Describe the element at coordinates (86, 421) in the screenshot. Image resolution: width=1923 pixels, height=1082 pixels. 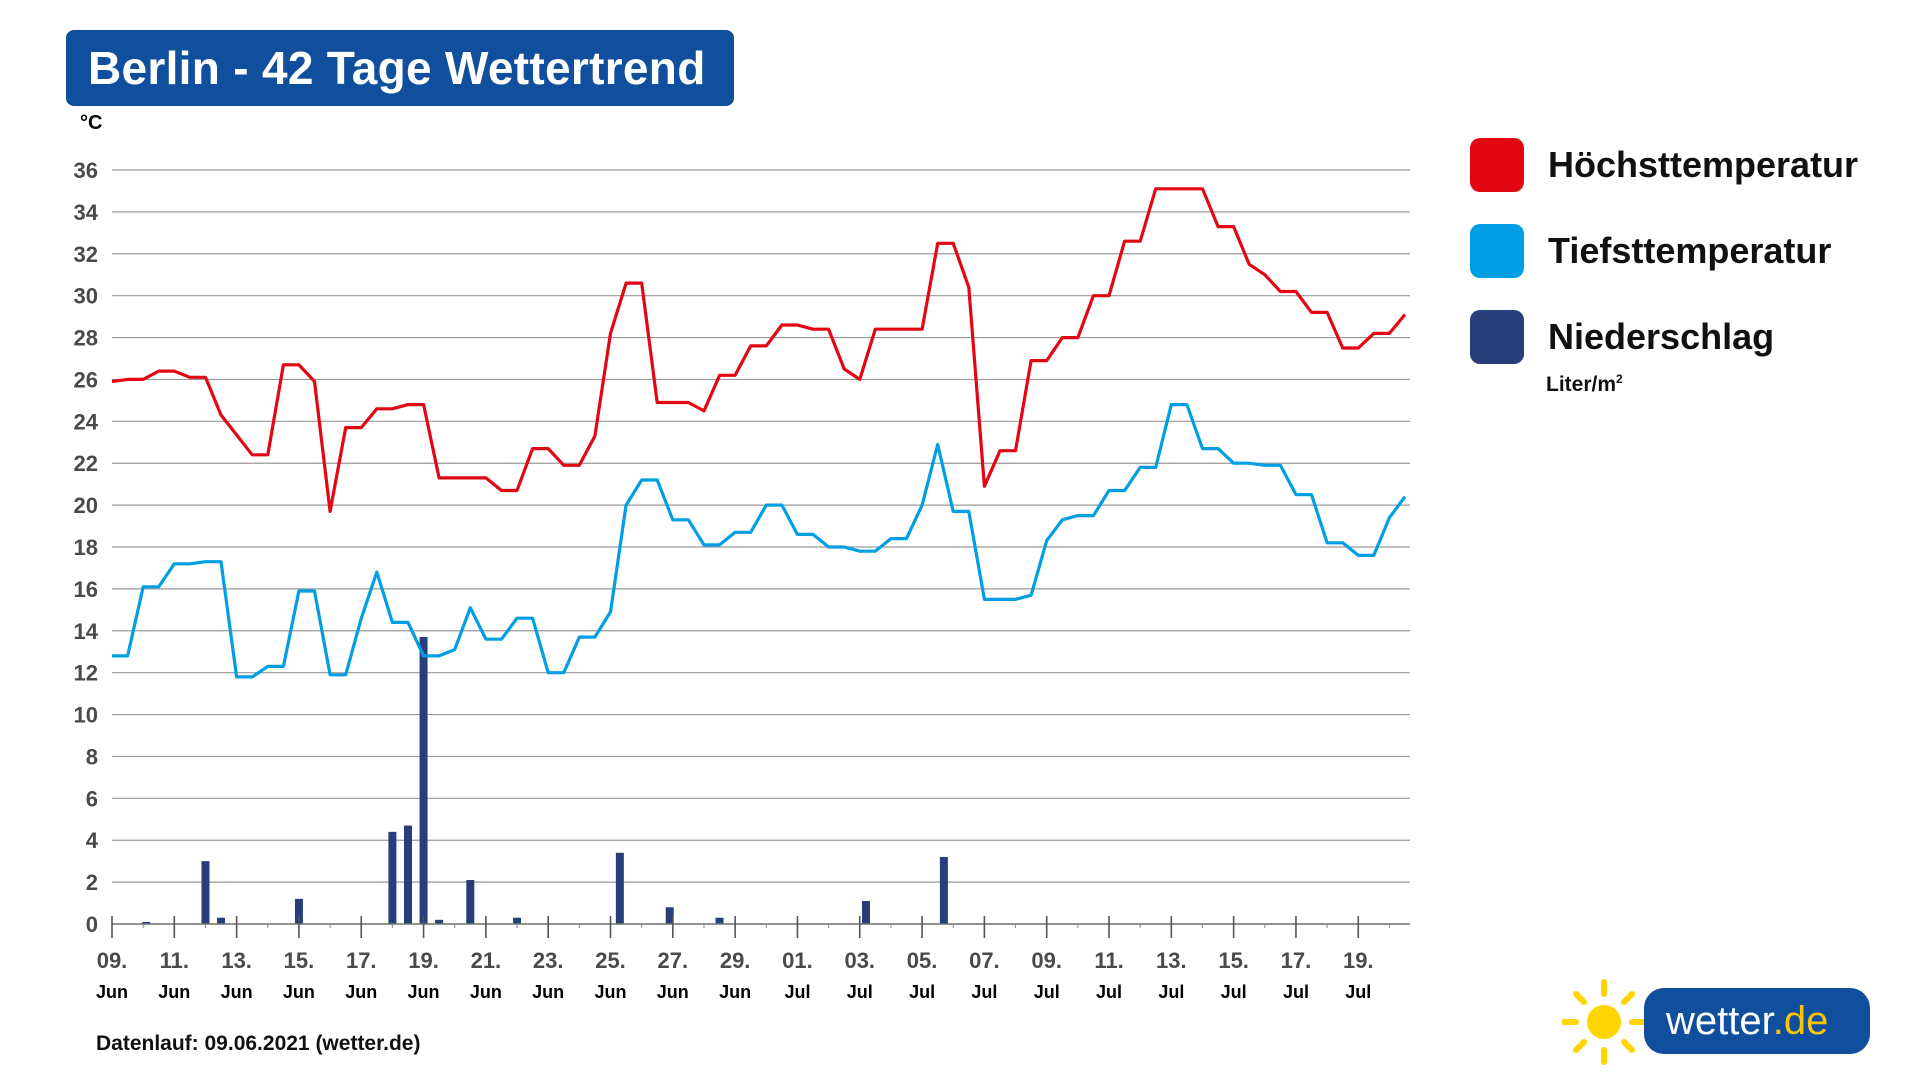
I see `y-tick-label: 24` at that location.